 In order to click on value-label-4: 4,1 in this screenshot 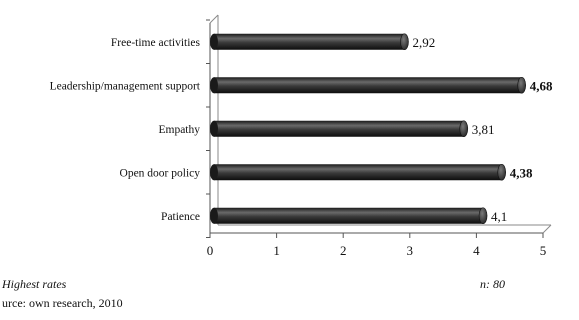, I will do `click(499, 216)`.